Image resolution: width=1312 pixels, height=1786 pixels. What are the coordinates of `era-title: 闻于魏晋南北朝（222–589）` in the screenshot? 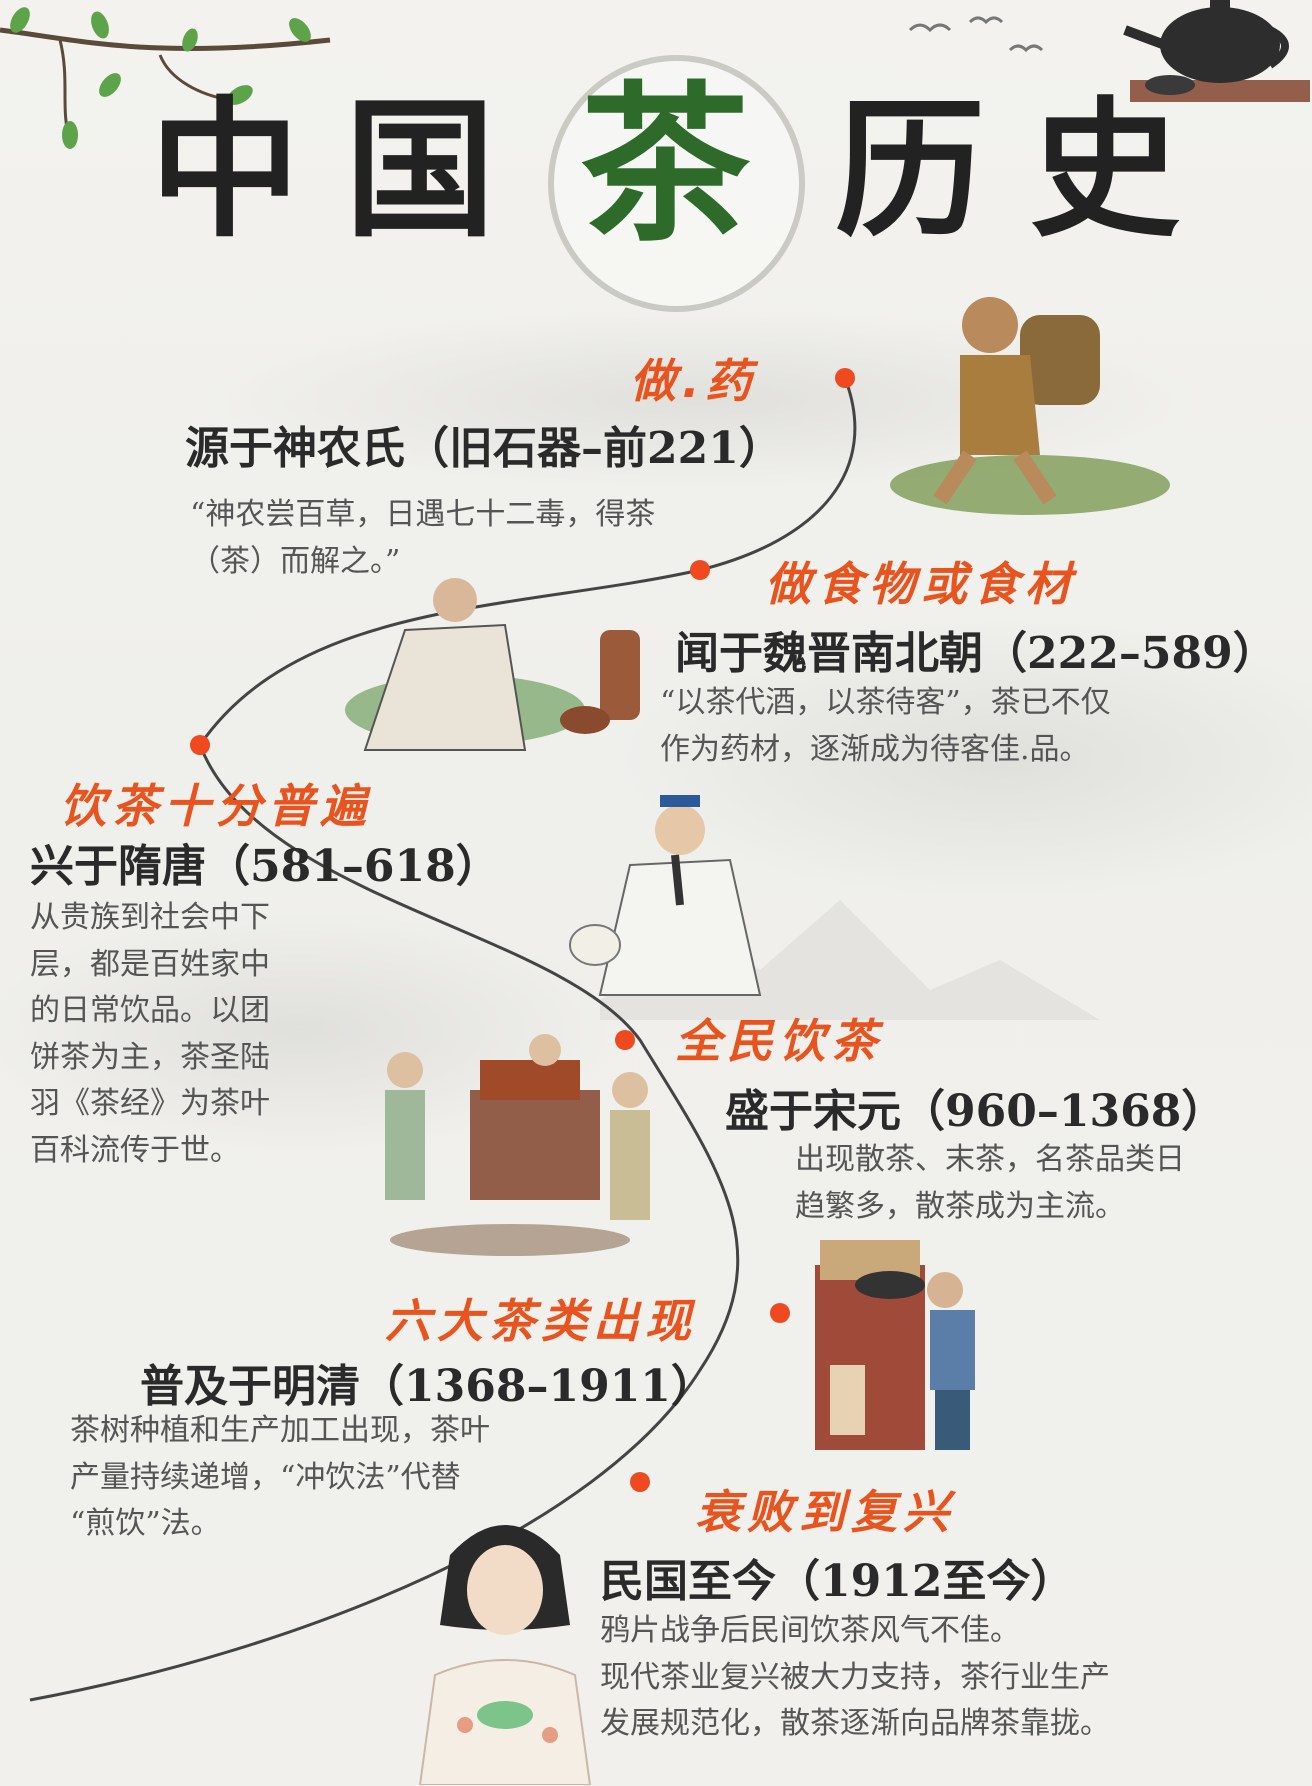 It's located at (976, 653).